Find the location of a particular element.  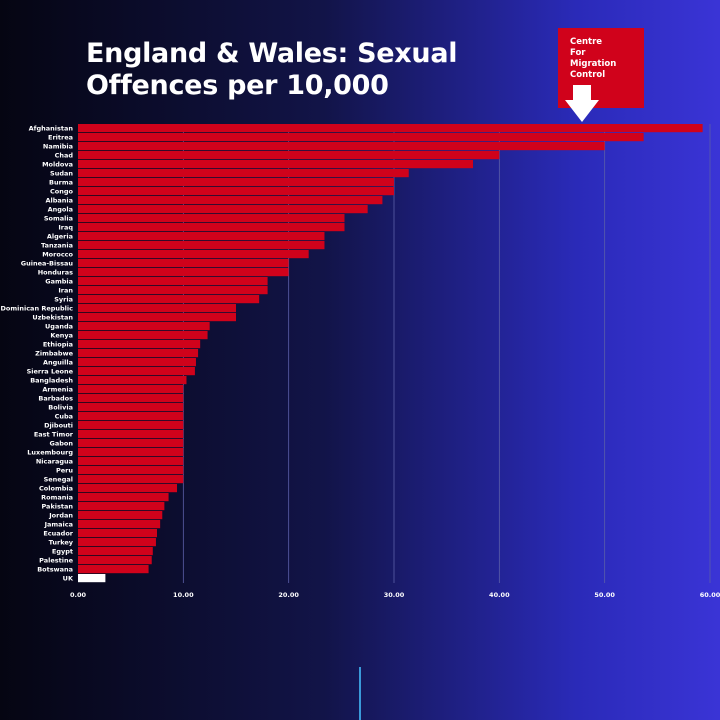

category-label: Eritrea is located at coordinates (60, 138).